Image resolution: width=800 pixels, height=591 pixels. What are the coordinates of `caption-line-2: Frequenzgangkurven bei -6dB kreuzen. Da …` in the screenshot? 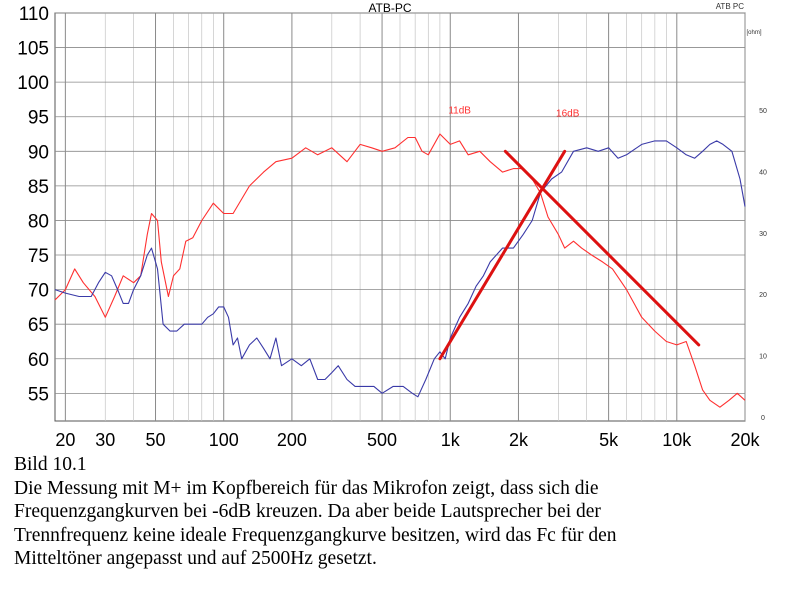 It's located at (307, 511).